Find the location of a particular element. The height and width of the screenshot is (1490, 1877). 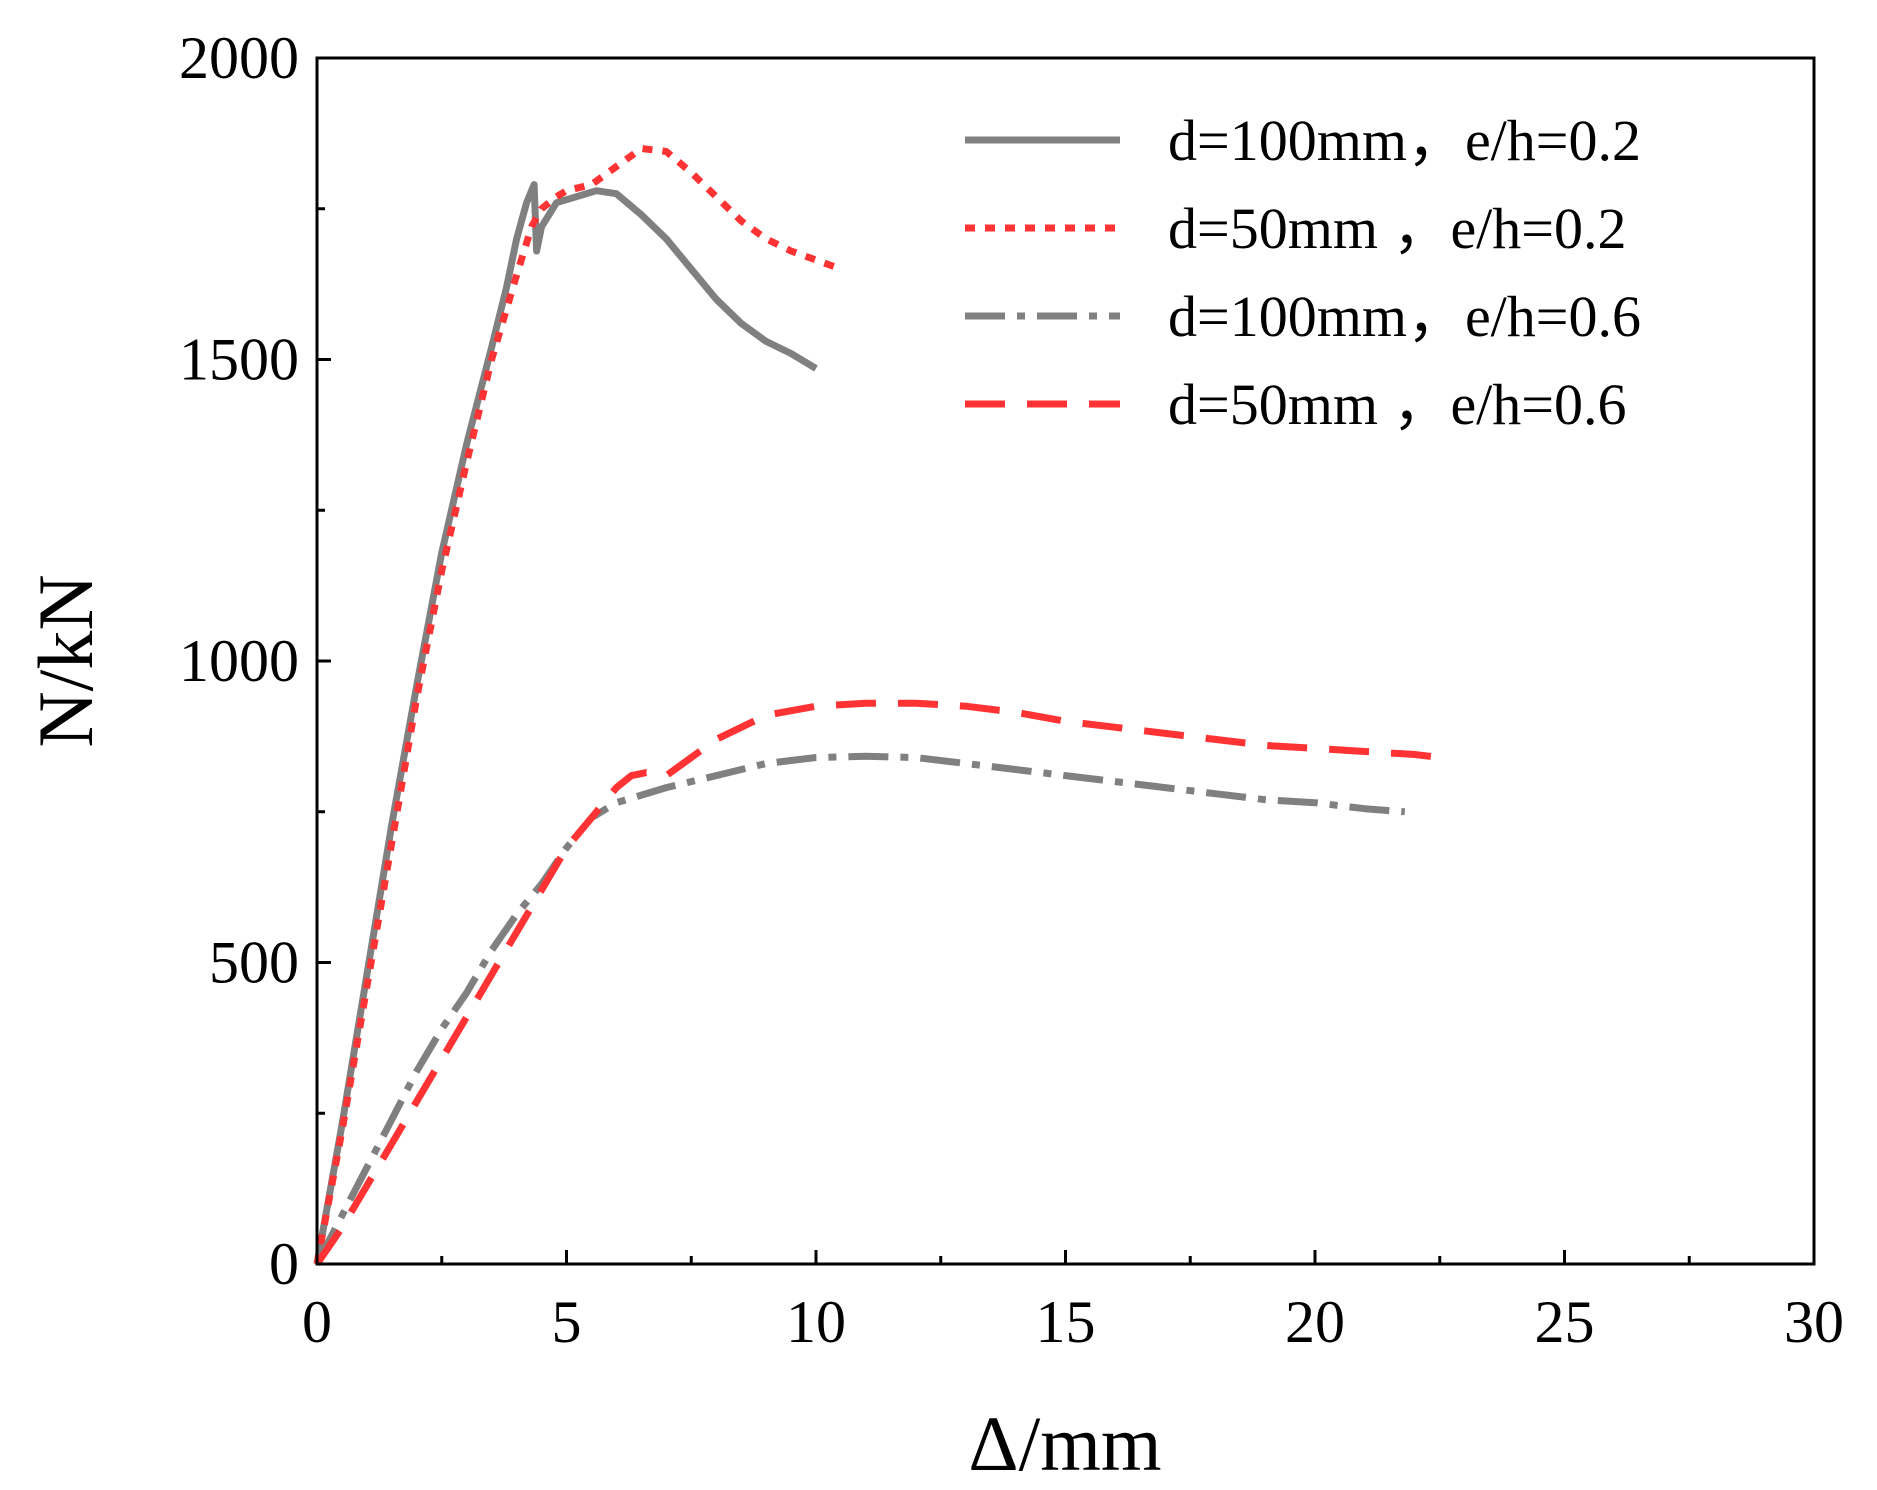

x-tick-label: 15 is located at coordinates (1066, 1322).